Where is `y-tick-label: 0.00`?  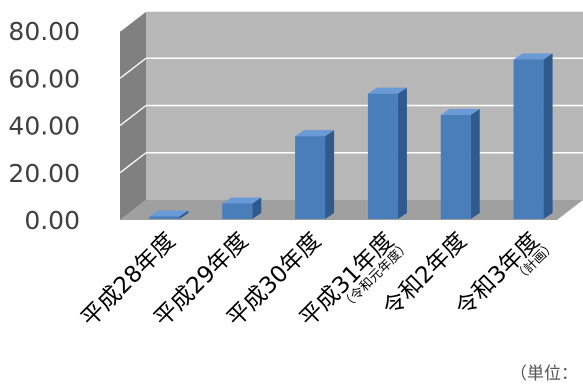 y-tick-label: 0.00 is located at coordinates (52, 220).